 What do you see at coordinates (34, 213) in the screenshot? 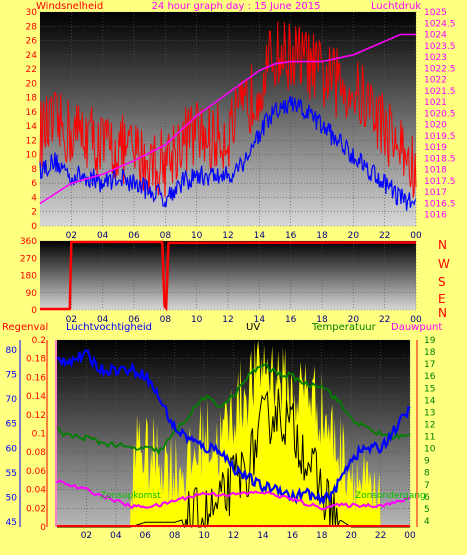
I see `wind-y-tick: 2` at bounding box center [34, 213].